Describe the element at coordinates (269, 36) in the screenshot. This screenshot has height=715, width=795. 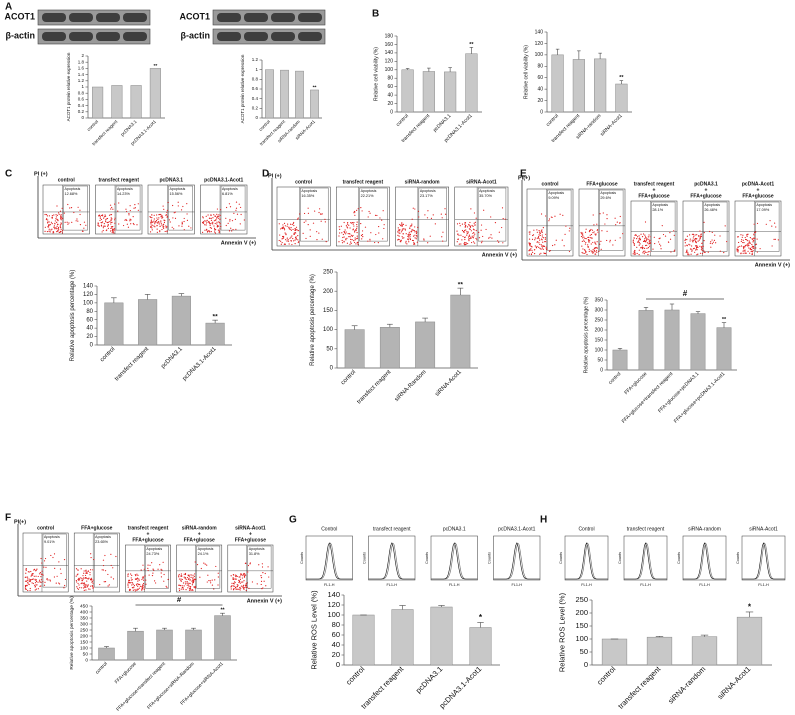
I see `blot-strip` at that location.